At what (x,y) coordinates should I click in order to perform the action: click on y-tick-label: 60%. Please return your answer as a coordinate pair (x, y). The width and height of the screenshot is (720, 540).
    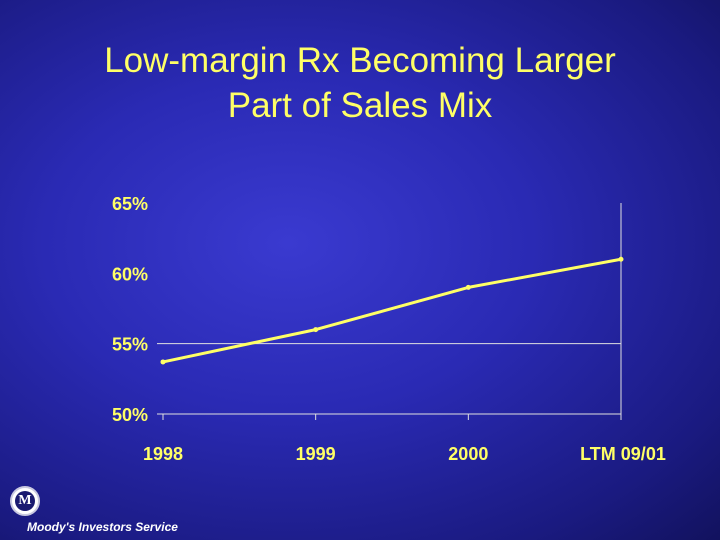
    Looking at the image, I should click on (130, 274).